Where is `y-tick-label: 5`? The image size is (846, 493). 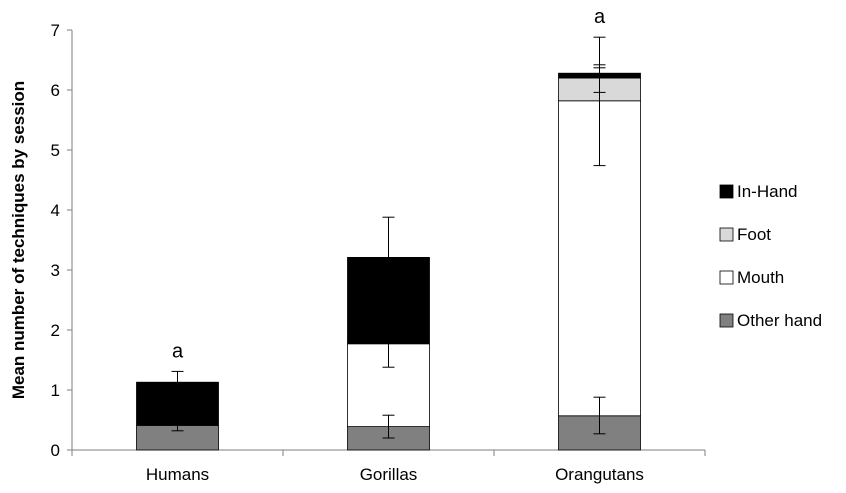
y-tick-label: 5 is located at coordinates (55, 150).